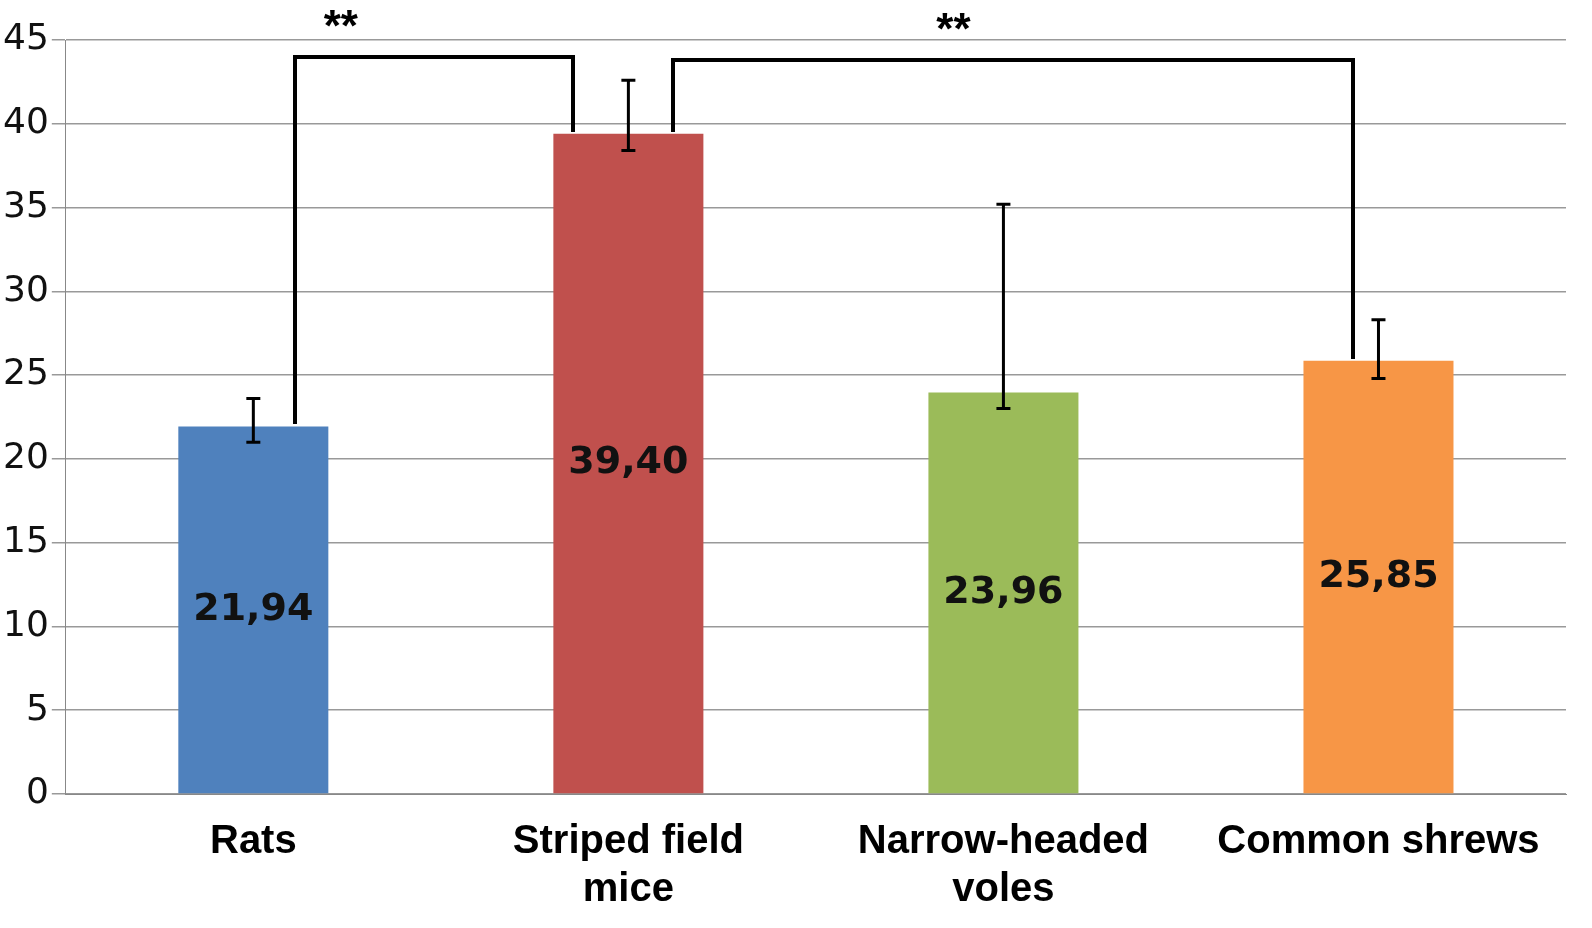  What do you see at coordinates (26, 37) in the screenshot?
I see `y-tick-label: 45` at bounding box center [26, 37].